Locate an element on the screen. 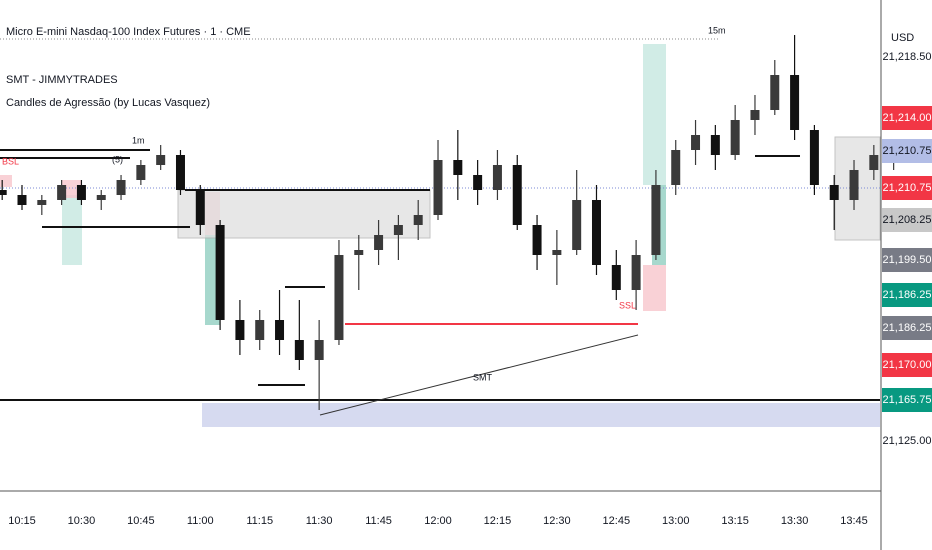 This screenshot has height=550, width=932. annotation: SSL is located at coordinates (627, 305).